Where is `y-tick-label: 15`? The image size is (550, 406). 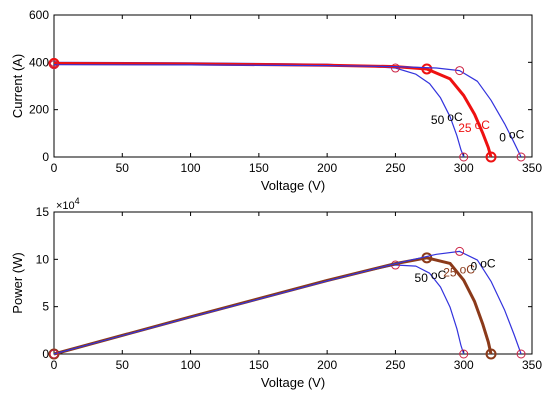
y-tick-label: 15 is located at coordinates (43, 212).